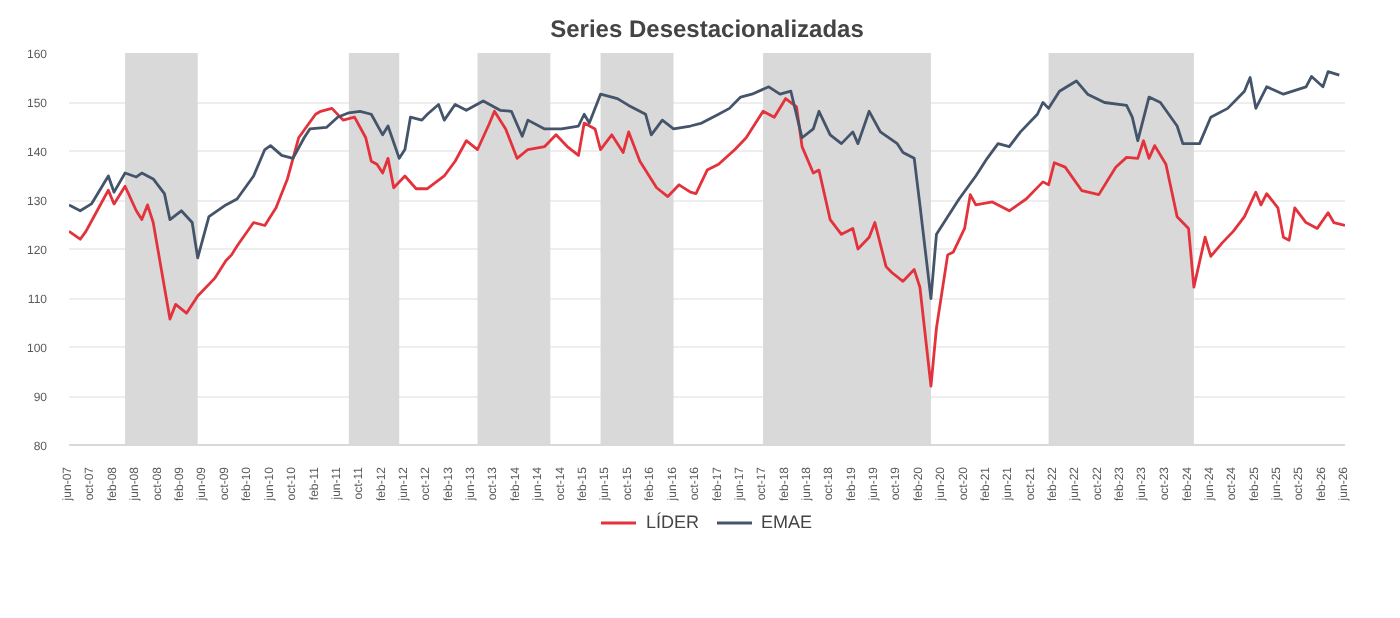 This screenshot has height=618, width=1400. What do you see at coordinates (787, 522) in the screenshot?
I see `legend-label: EMAE` at bounding box center [787, 522].